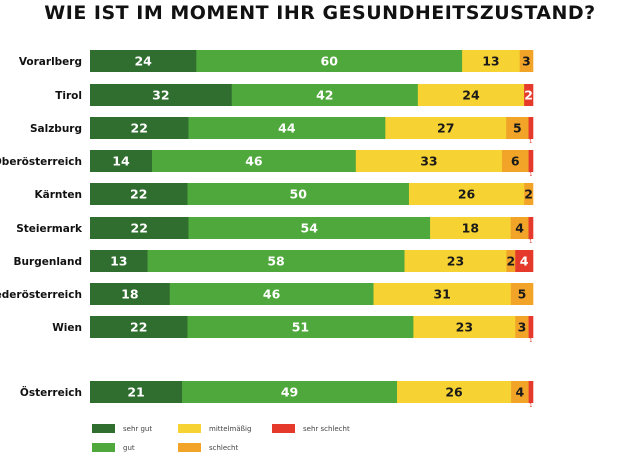 Image resolution: width=640 pixels, height=460 pixels. I want to click on data-label: 42, so click(324, 95).